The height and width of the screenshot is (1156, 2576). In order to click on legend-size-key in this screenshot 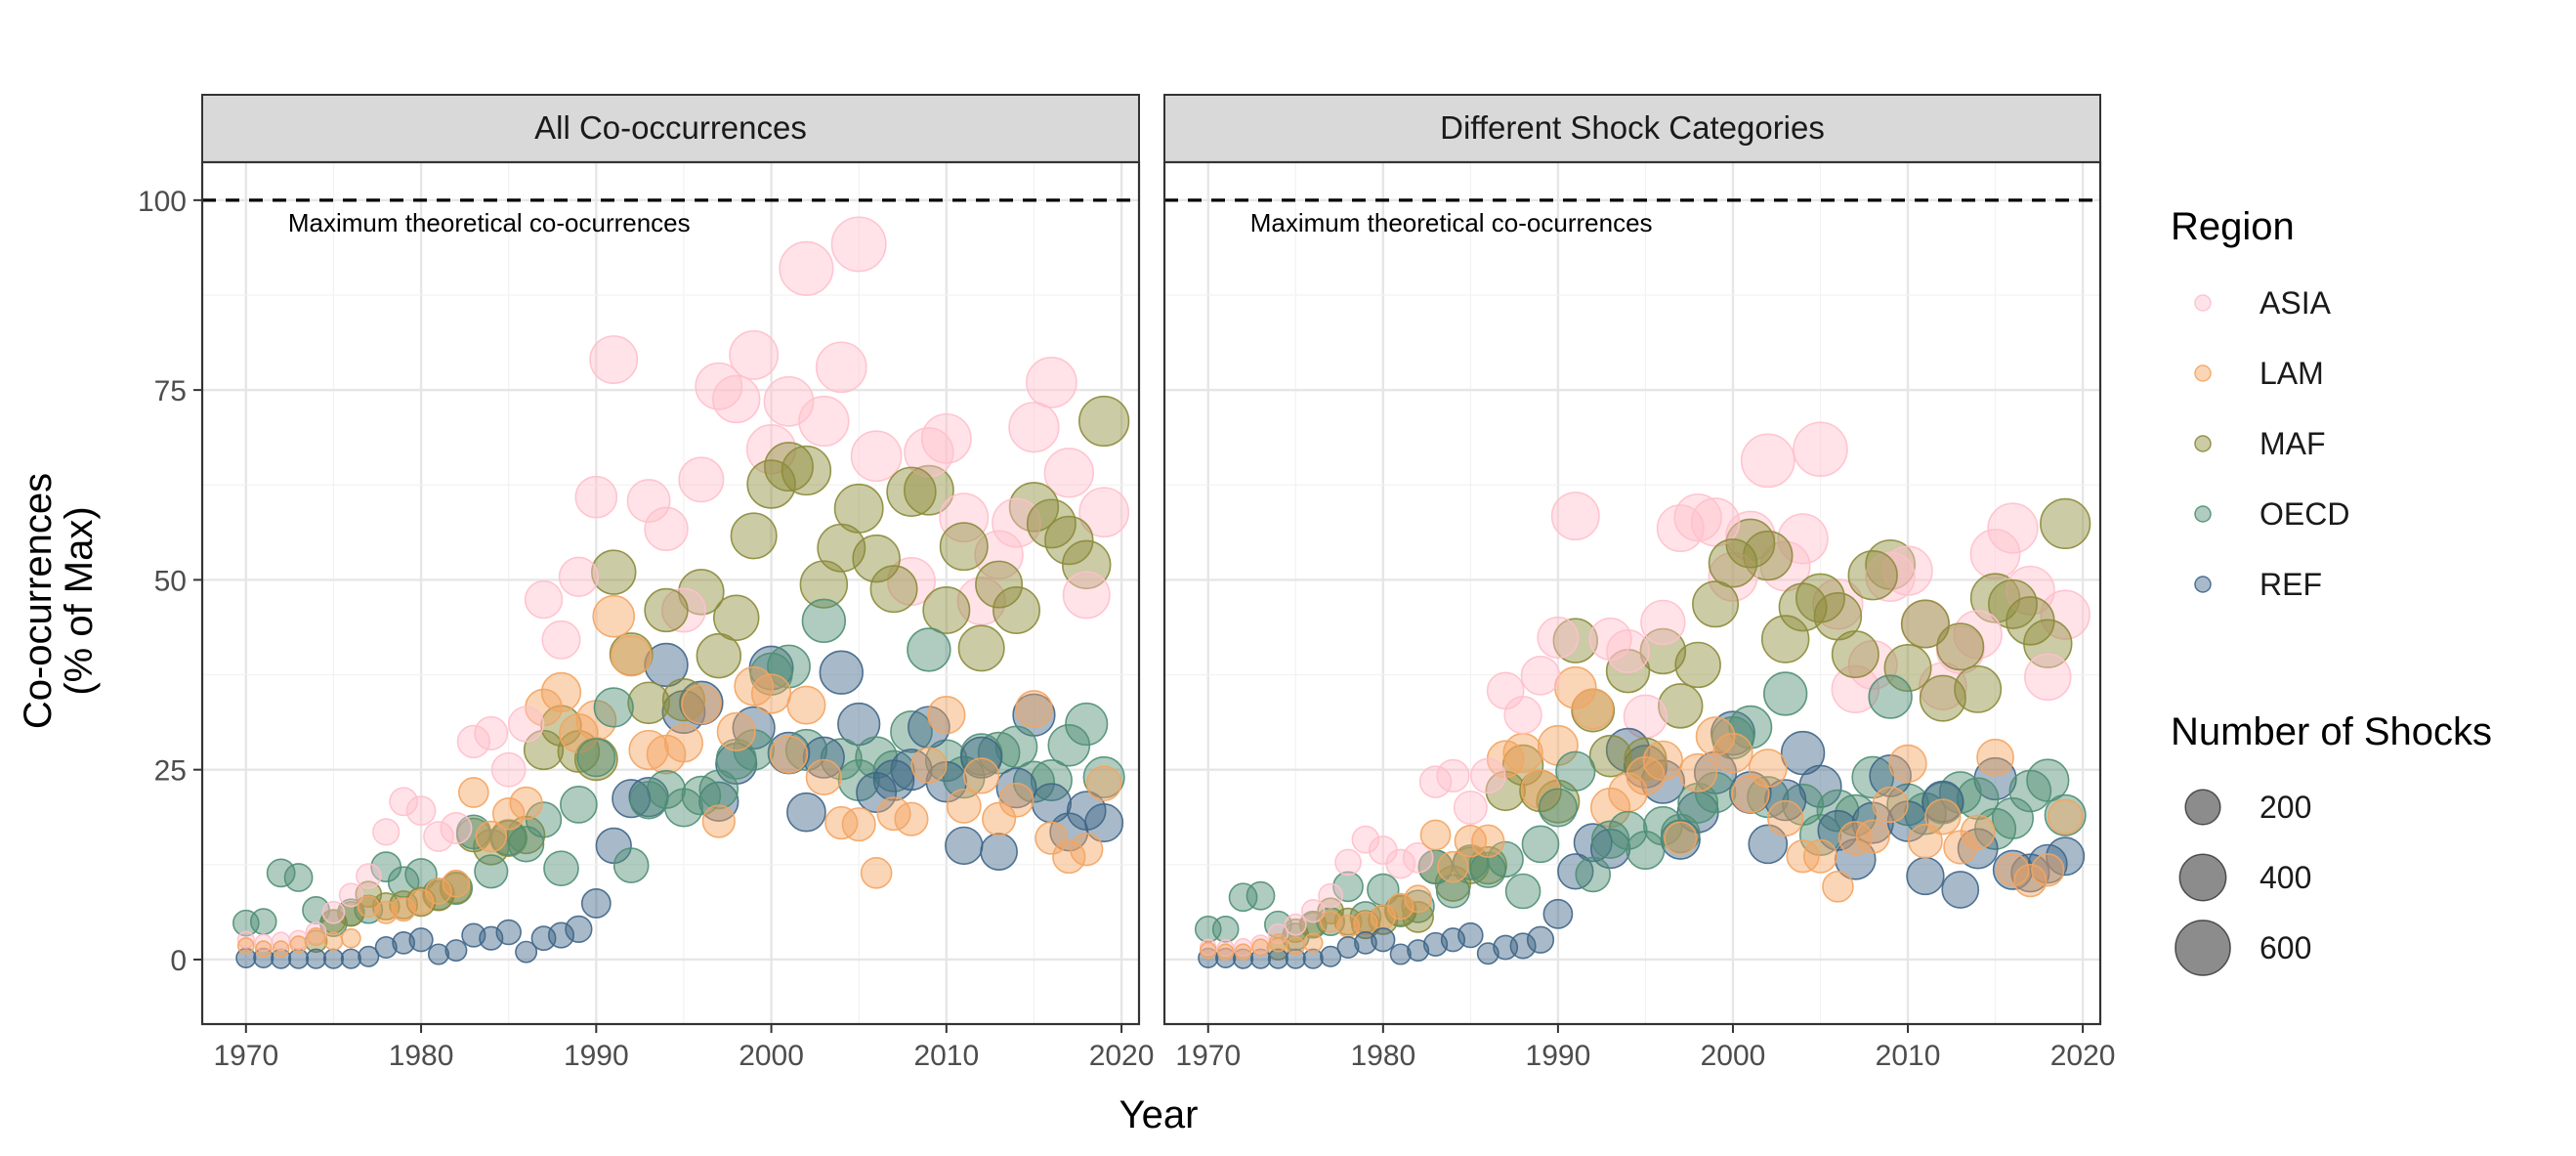, I will do `click(2203, 948)`.